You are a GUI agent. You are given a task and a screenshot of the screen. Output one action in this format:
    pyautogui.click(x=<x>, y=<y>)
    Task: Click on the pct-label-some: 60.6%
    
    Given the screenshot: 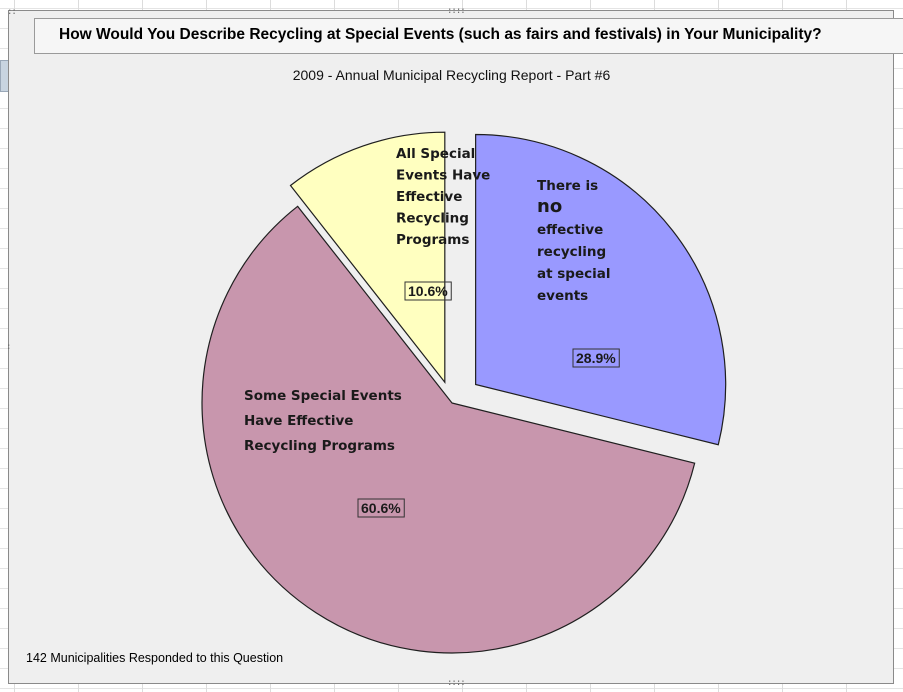 What is the action you would take?
    pyautogui.click(x=381, y=508)
    